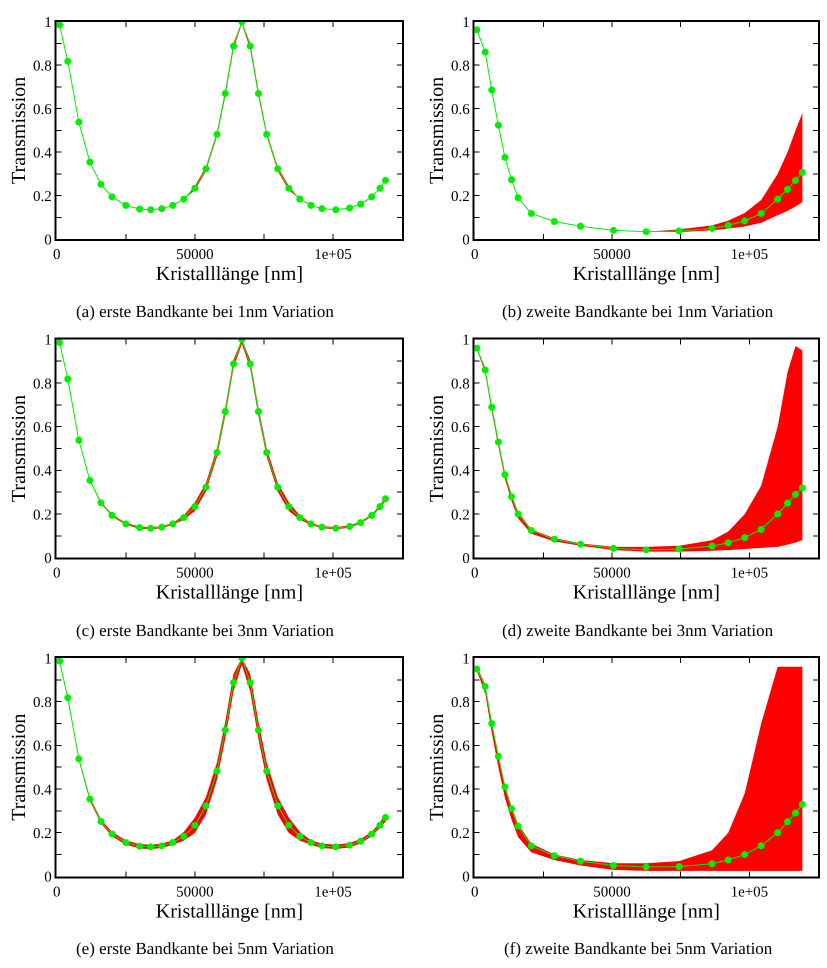  Describe the element at coordinates (638, 948) in the screenshot. I see `text: (f) zweite Bandkante bei 5nm Variation` at that location.